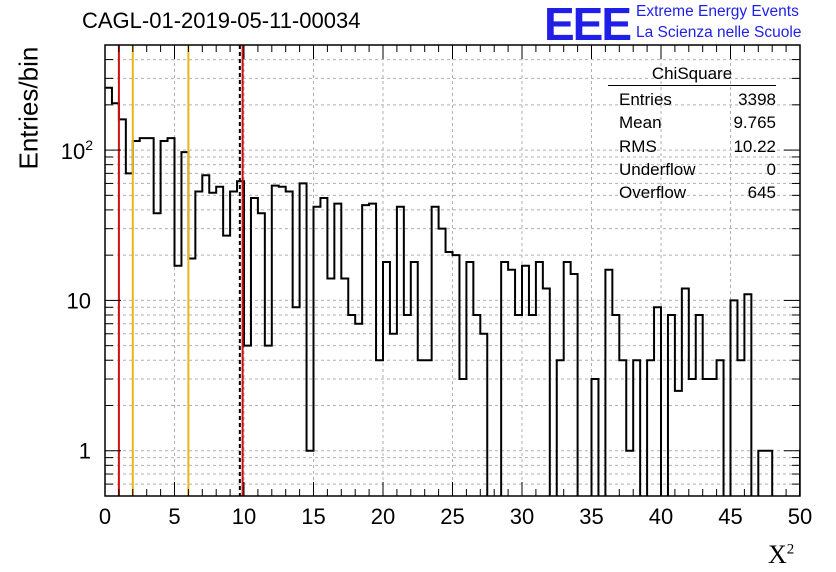 The image size is (836, 572). Describe the element at coordinates (105, 516) in the screenshot. I see `x-tick-label: 0` at that location.